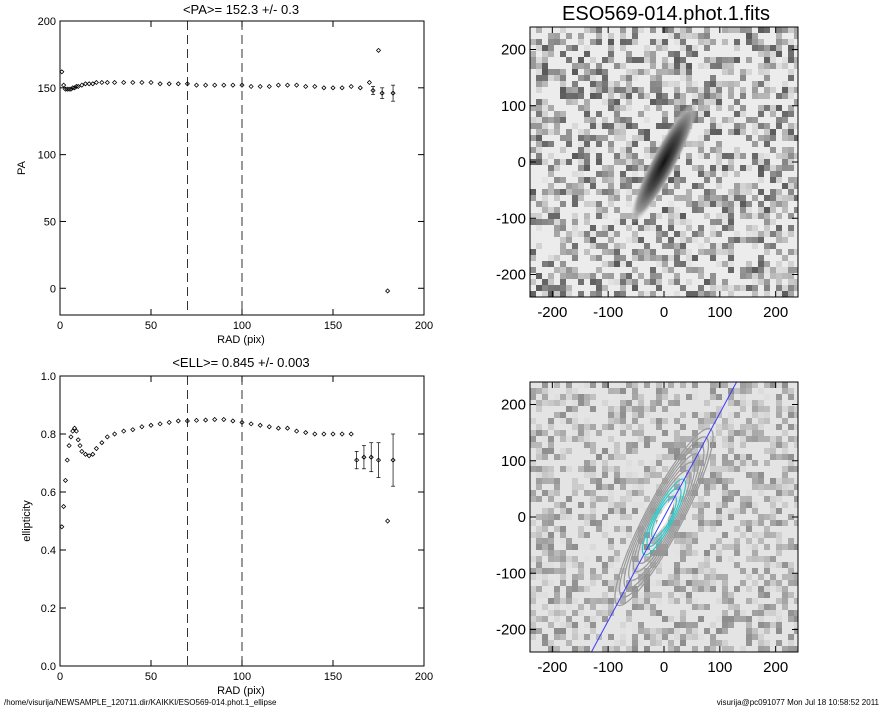 The height and width of the screenshot is (708, 885). Describe the element at coordinates (664, 517) in the screenshot. I see `isophote-contour` at that location.